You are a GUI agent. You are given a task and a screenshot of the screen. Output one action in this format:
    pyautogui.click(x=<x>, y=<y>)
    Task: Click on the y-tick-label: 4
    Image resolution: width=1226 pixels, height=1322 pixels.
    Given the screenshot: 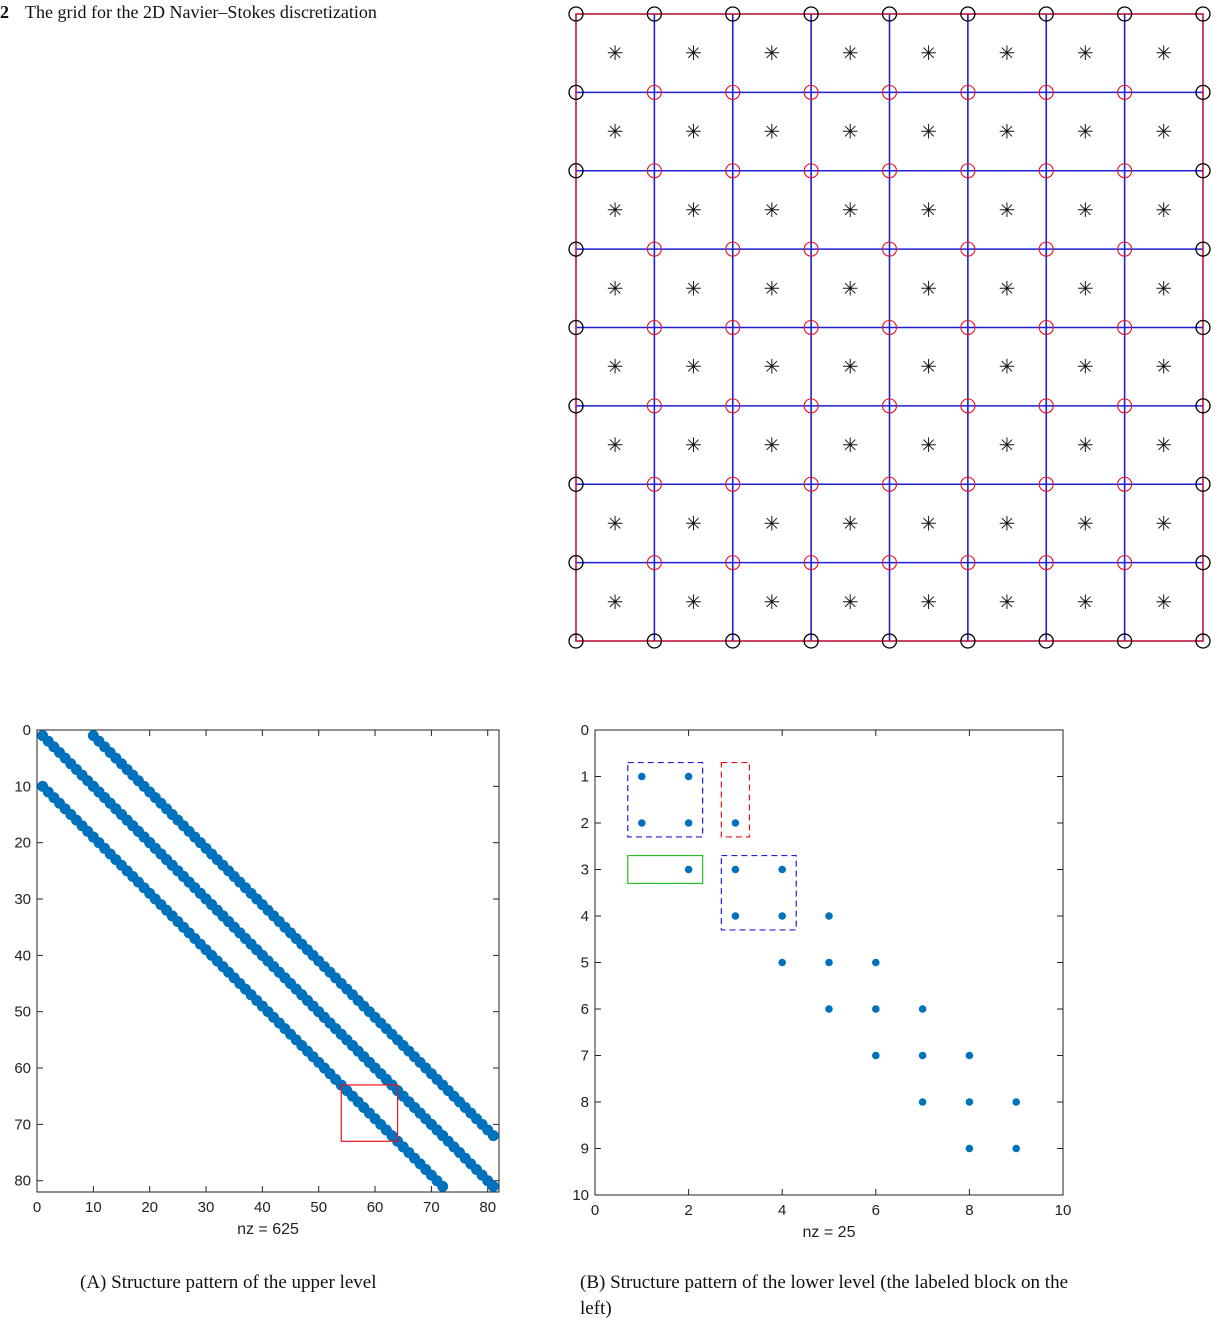 What is the action you would take?
    pyautogui.click(x=585, y=916)
    